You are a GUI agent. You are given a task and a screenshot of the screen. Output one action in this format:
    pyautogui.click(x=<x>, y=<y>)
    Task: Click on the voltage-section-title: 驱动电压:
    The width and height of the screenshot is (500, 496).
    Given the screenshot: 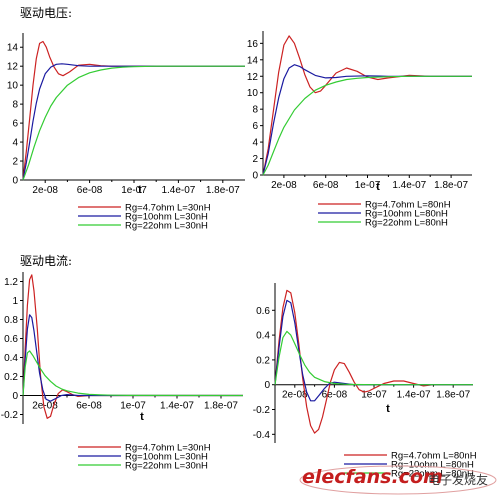 What is the action you would take?
    pyautogui.click(x=46, y=13)
    